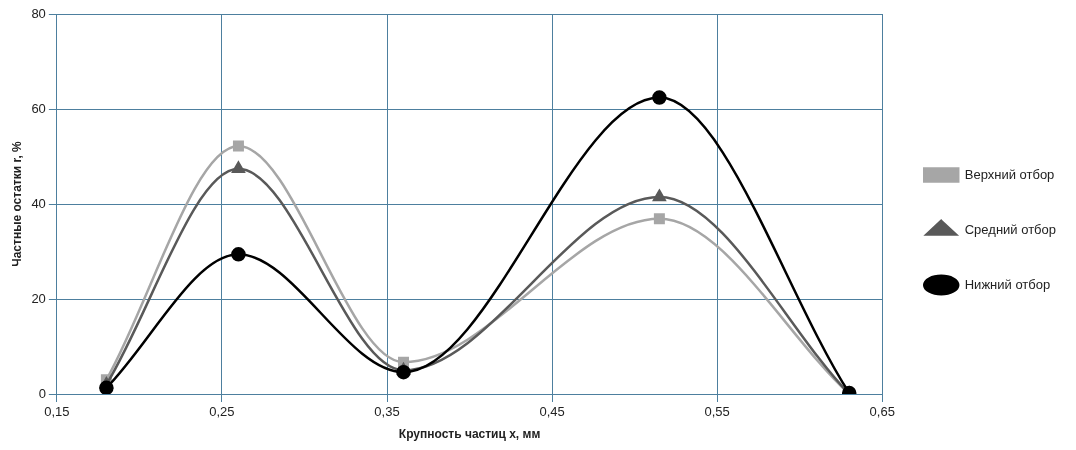 The height and width of the screenshot is (450, 1076). What do you see at coordinates (38, 203) in the screenshot?
I see `y-tick-label: 40` at bounding box center [38, 203].